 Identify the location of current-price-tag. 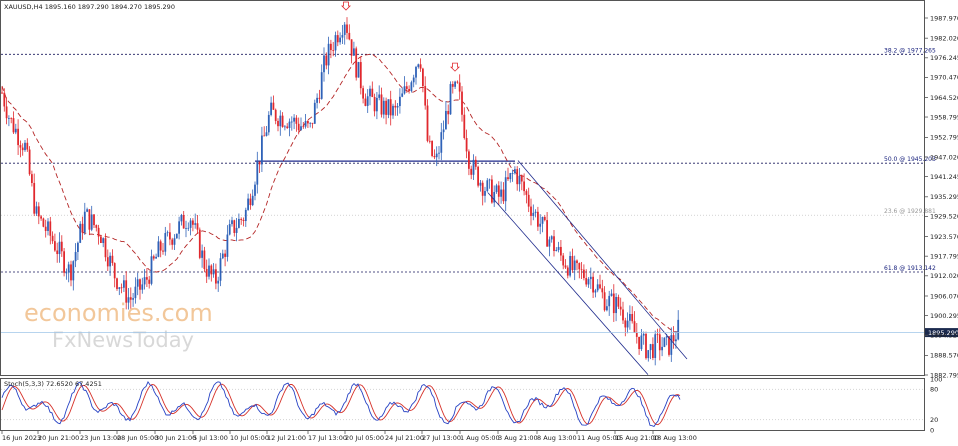
(941, 333).